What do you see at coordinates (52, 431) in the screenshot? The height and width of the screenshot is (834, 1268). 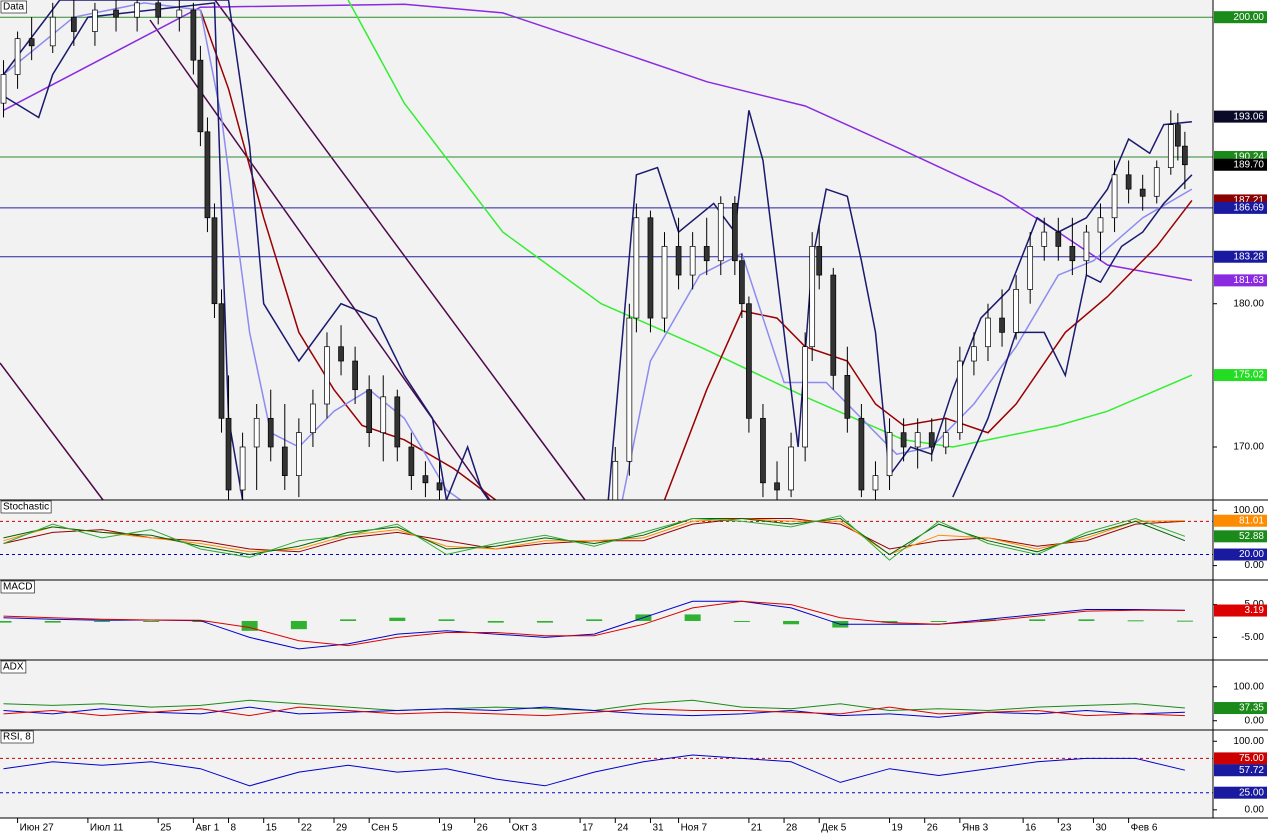 I see `trend-line` at bounding box center [52, 431].